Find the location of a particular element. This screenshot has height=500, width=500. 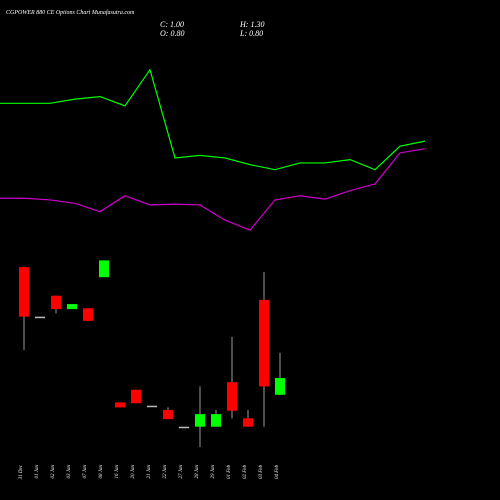

x-tick-label: 02 Jan is located at coordinates (53, 472).